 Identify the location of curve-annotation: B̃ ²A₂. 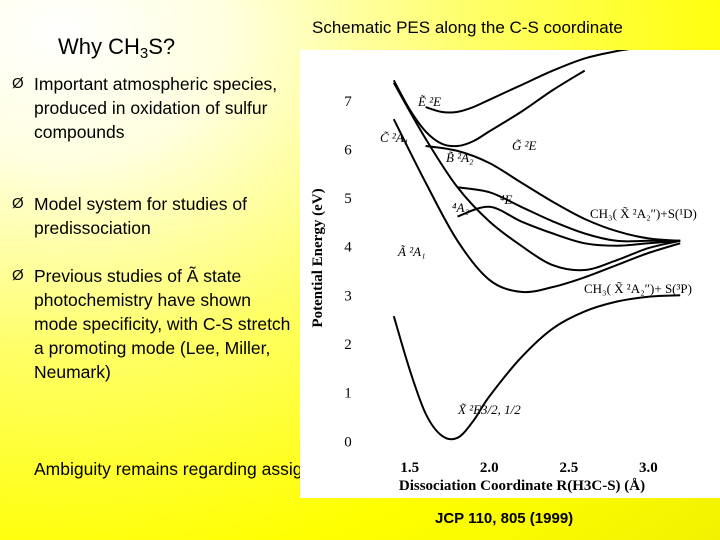
(460, 157).